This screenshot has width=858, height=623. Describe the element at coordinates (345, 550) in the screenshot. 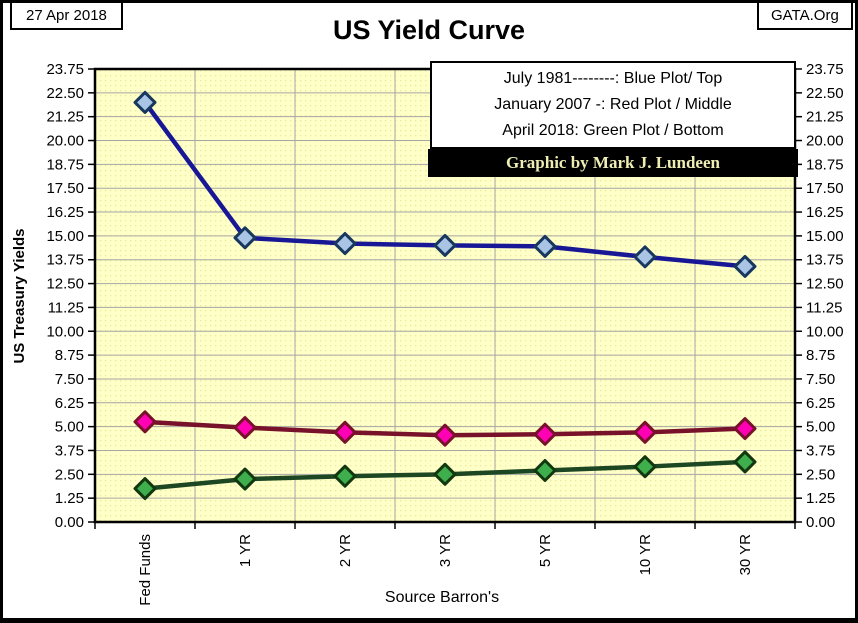

I see `x-tick-label: 2 YR` at that location.